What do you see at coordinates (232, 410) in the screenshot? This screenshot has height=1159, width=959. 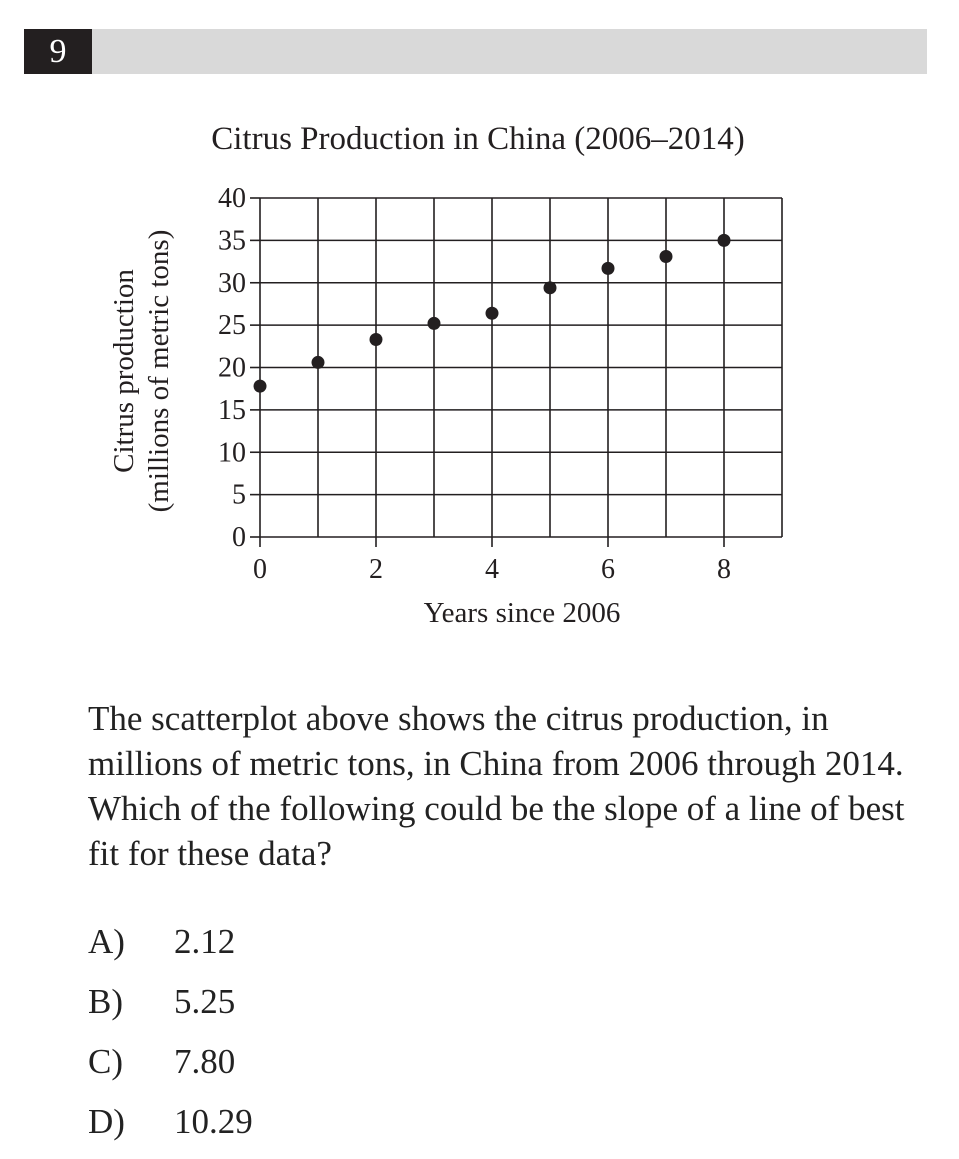 I see `y-tick-label: 15` at bounding box center [232, 410].